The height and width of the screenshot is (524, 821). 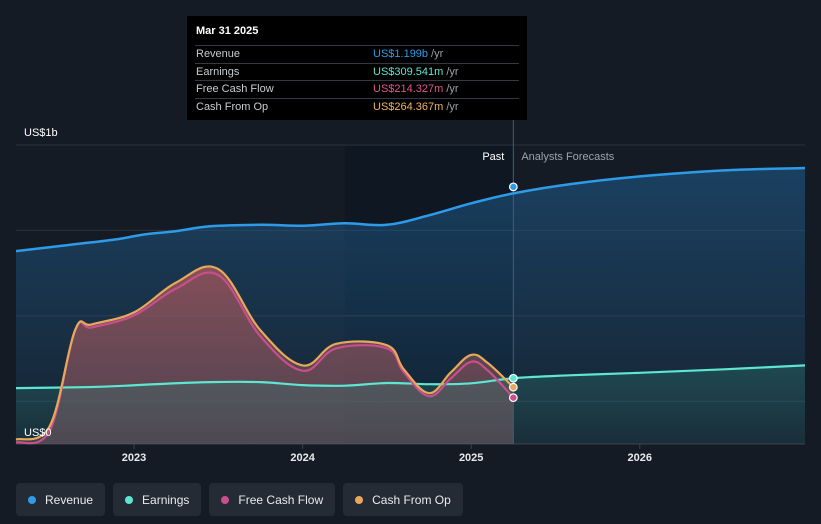 I want to click on forecast-label: Analysts Forecasts, so click(x=567, y=157).